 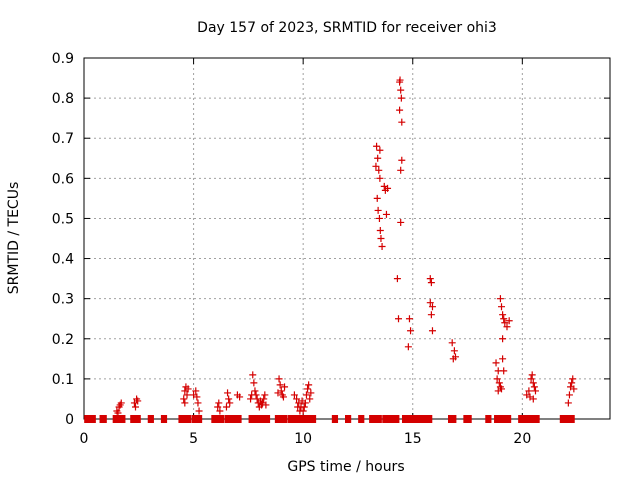 I want to click on x-tick-labels: 0 5 10 15 20, so click(x=306, y=439).